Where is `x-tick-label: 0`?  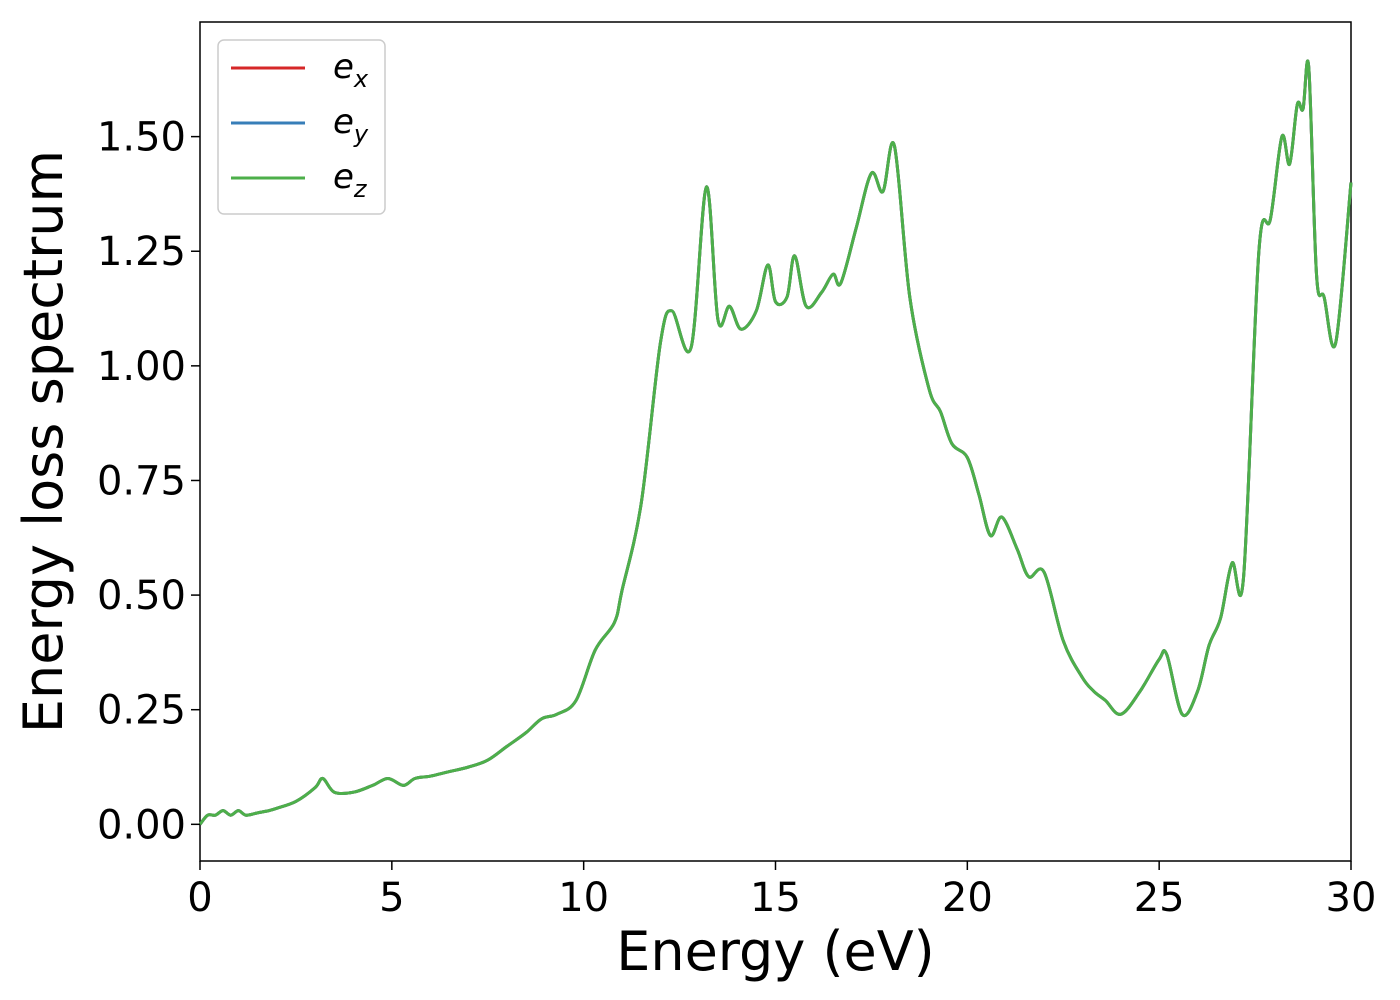 x-tick-label: 0 is located at coordinates (199, 898).